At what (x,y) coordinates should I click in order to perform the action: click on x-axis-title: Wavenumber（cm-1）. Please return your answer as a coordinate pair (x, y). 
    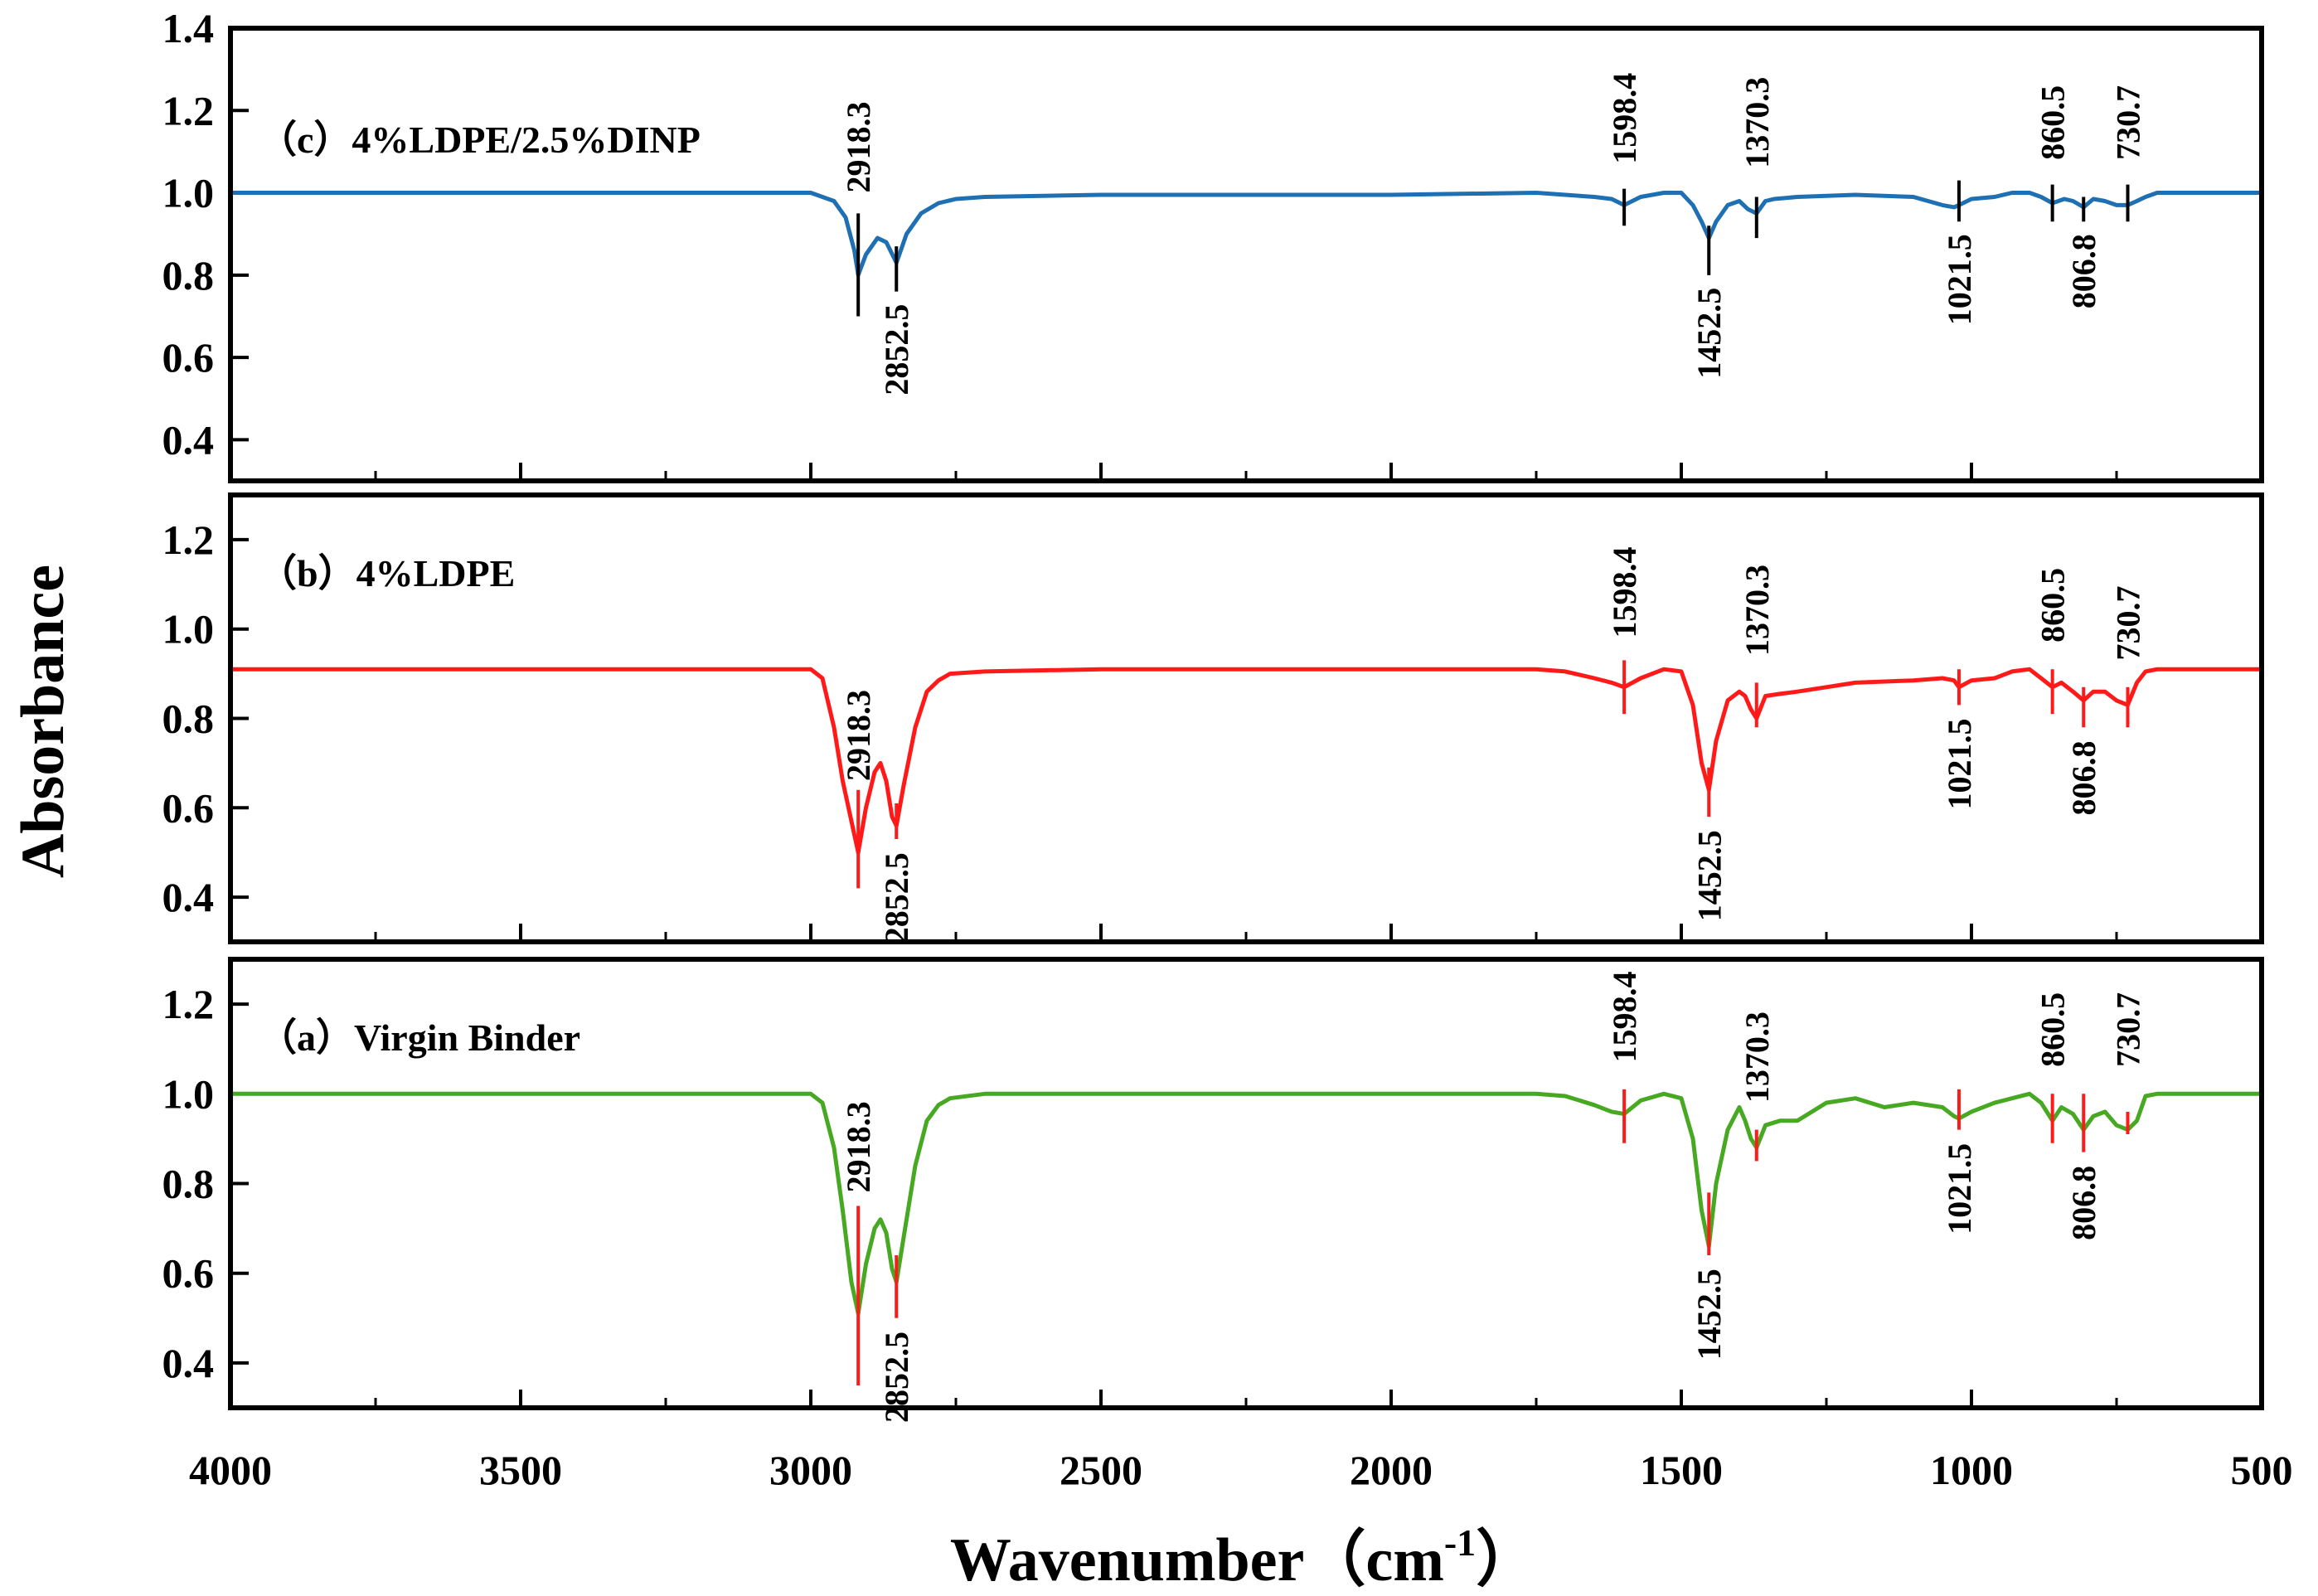
    Looking at the image, I should click on (1243, 1556).